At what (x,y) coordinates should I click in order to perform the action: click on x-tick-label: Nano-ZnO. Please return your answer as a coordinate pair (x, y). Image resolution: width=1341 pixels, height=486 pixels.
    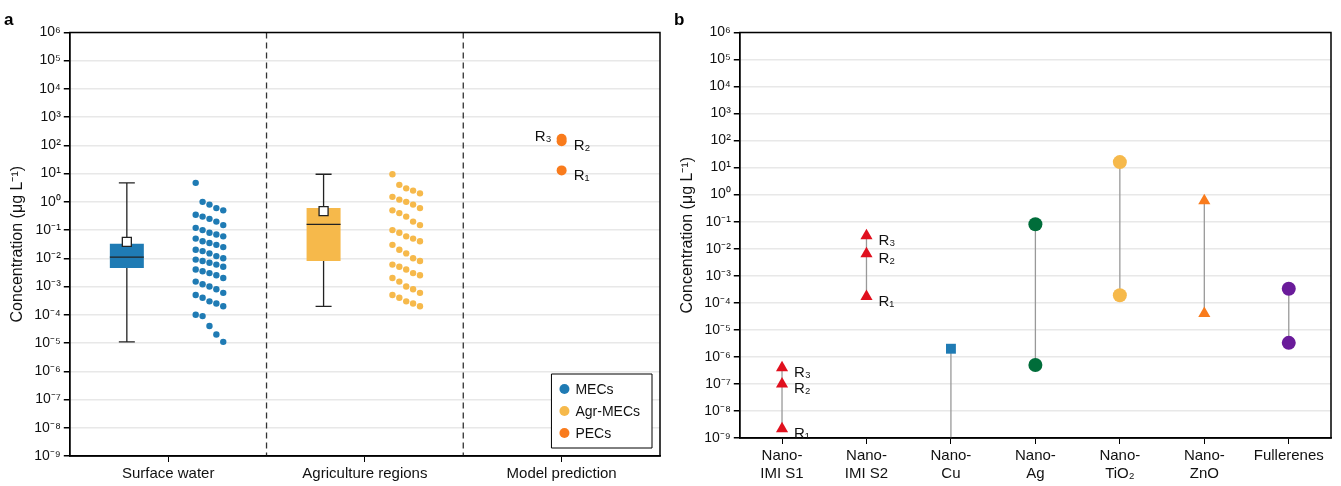
    Looking at the image, I should click on (1204, 464).